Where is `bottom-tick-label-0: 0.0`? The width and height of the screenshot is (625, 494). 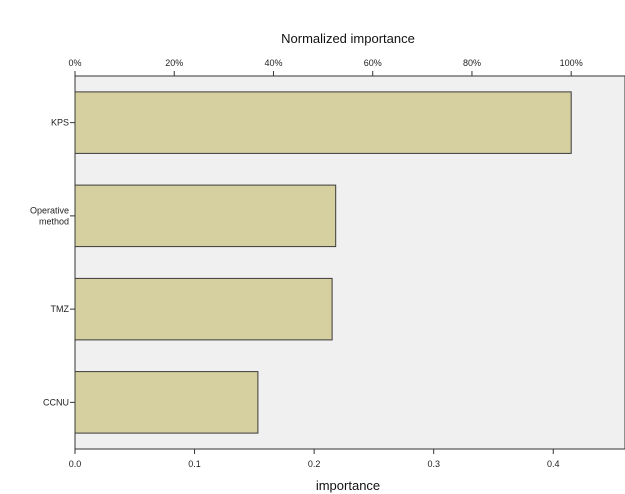
bottom-tick-label-0: 0.0 is located at coordinates (75, 464).